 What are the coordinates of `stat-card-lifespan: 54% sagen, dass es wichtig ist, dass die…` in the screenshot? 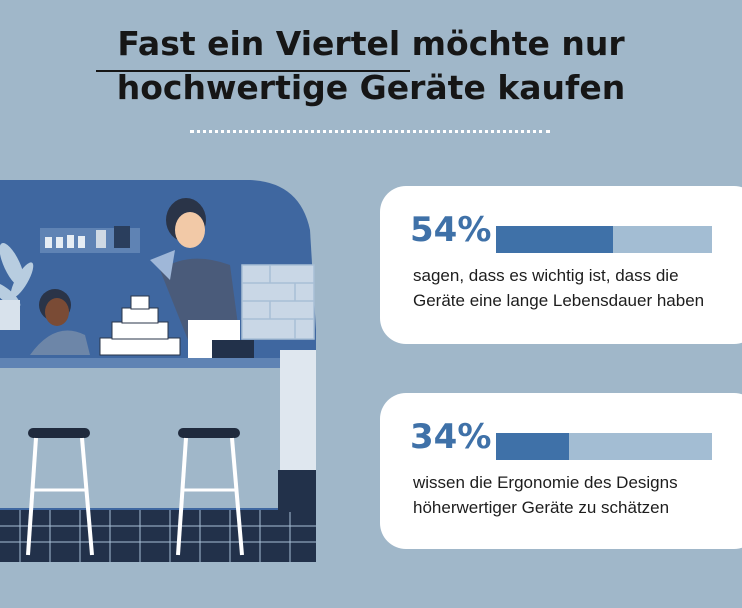 It's located at (561, 265).